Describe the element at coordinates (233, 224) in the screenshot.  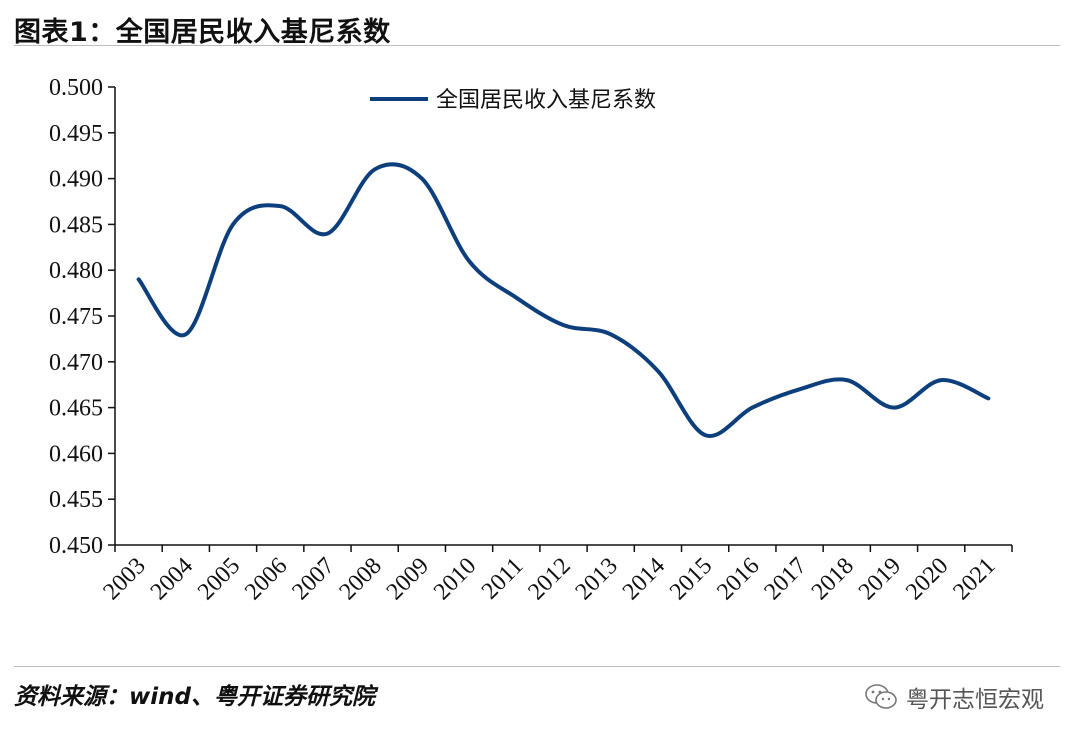
I see `data-point-2005` at that location.